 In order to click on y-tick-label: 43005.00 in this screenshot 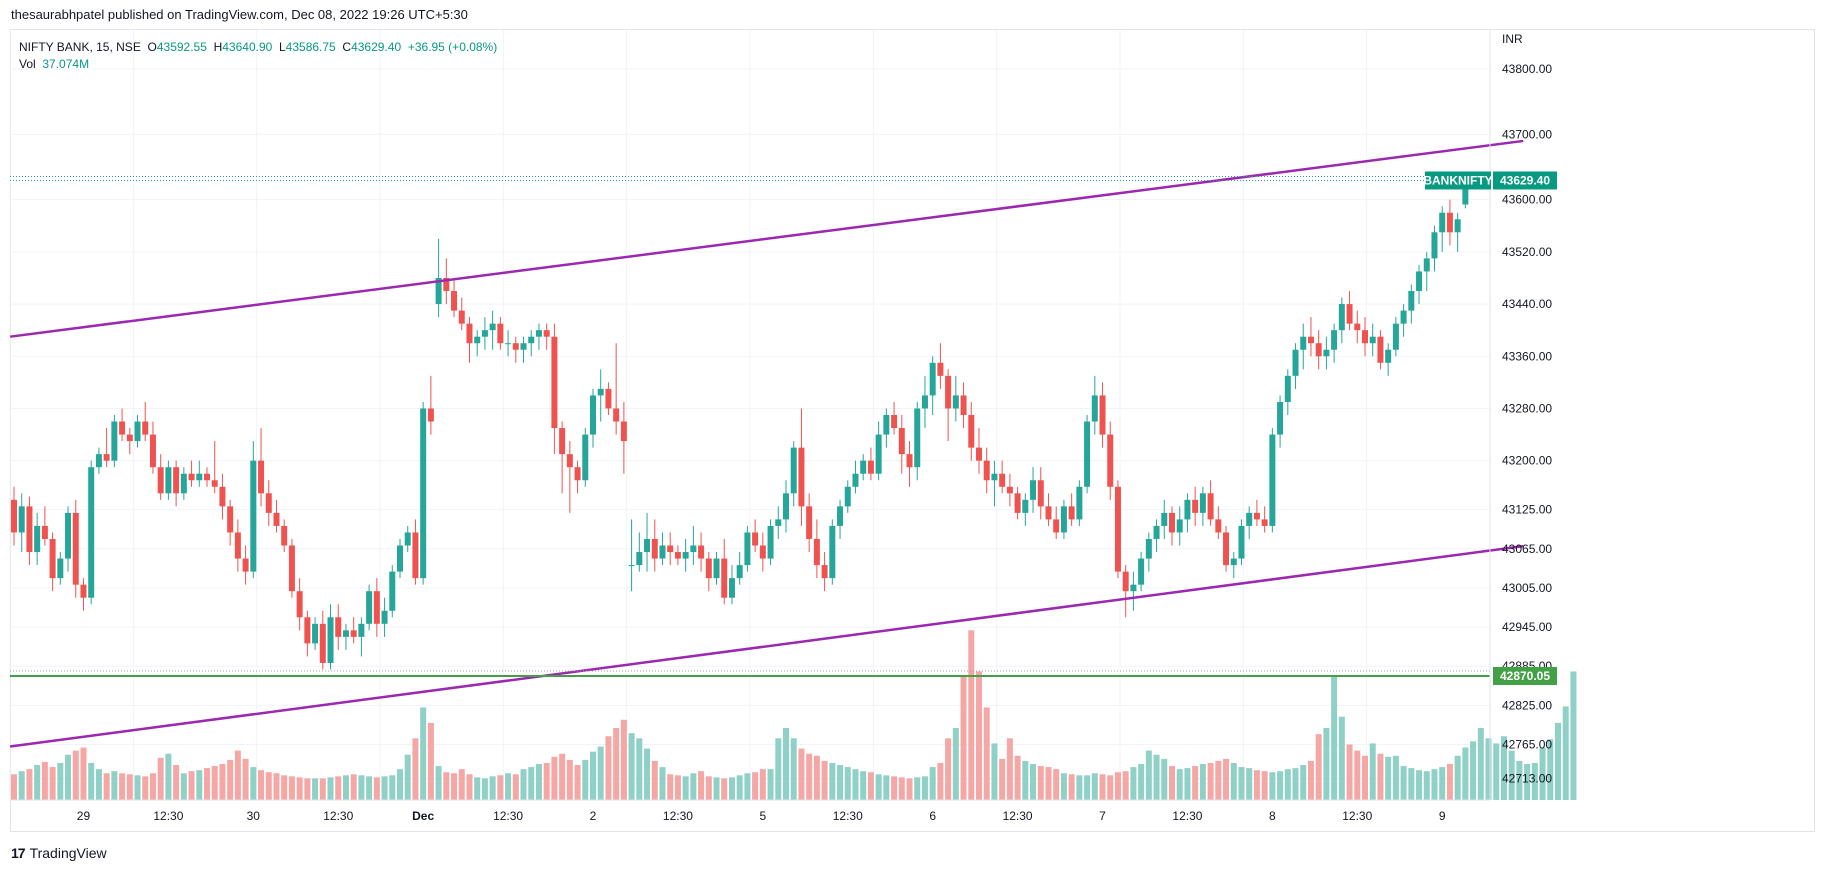, I will do `click(1527, 588)`.